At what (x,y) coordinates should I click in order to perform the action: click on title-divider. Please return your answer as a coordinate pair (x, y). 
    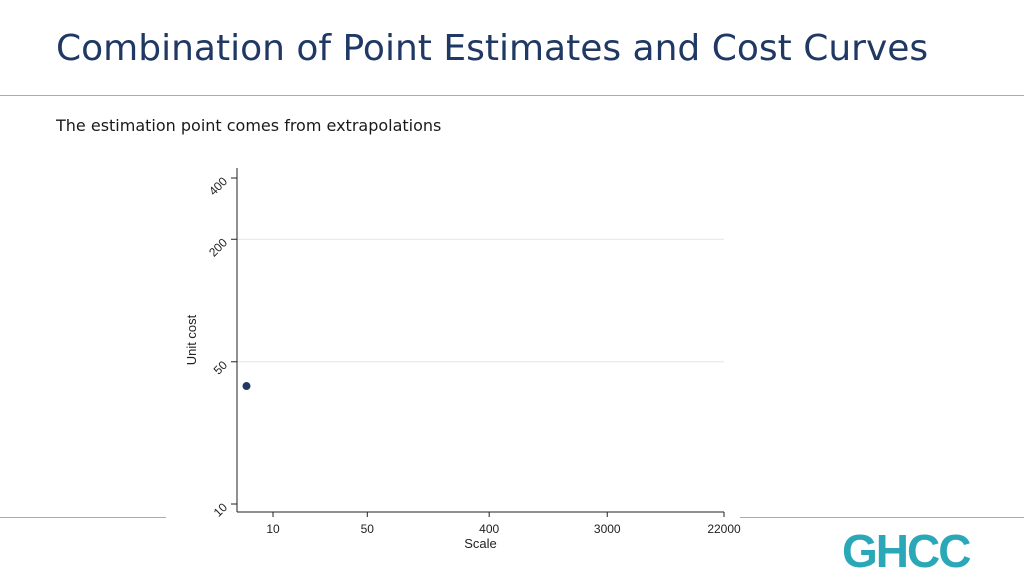
    Looking at the image, I should click on (512, 95).